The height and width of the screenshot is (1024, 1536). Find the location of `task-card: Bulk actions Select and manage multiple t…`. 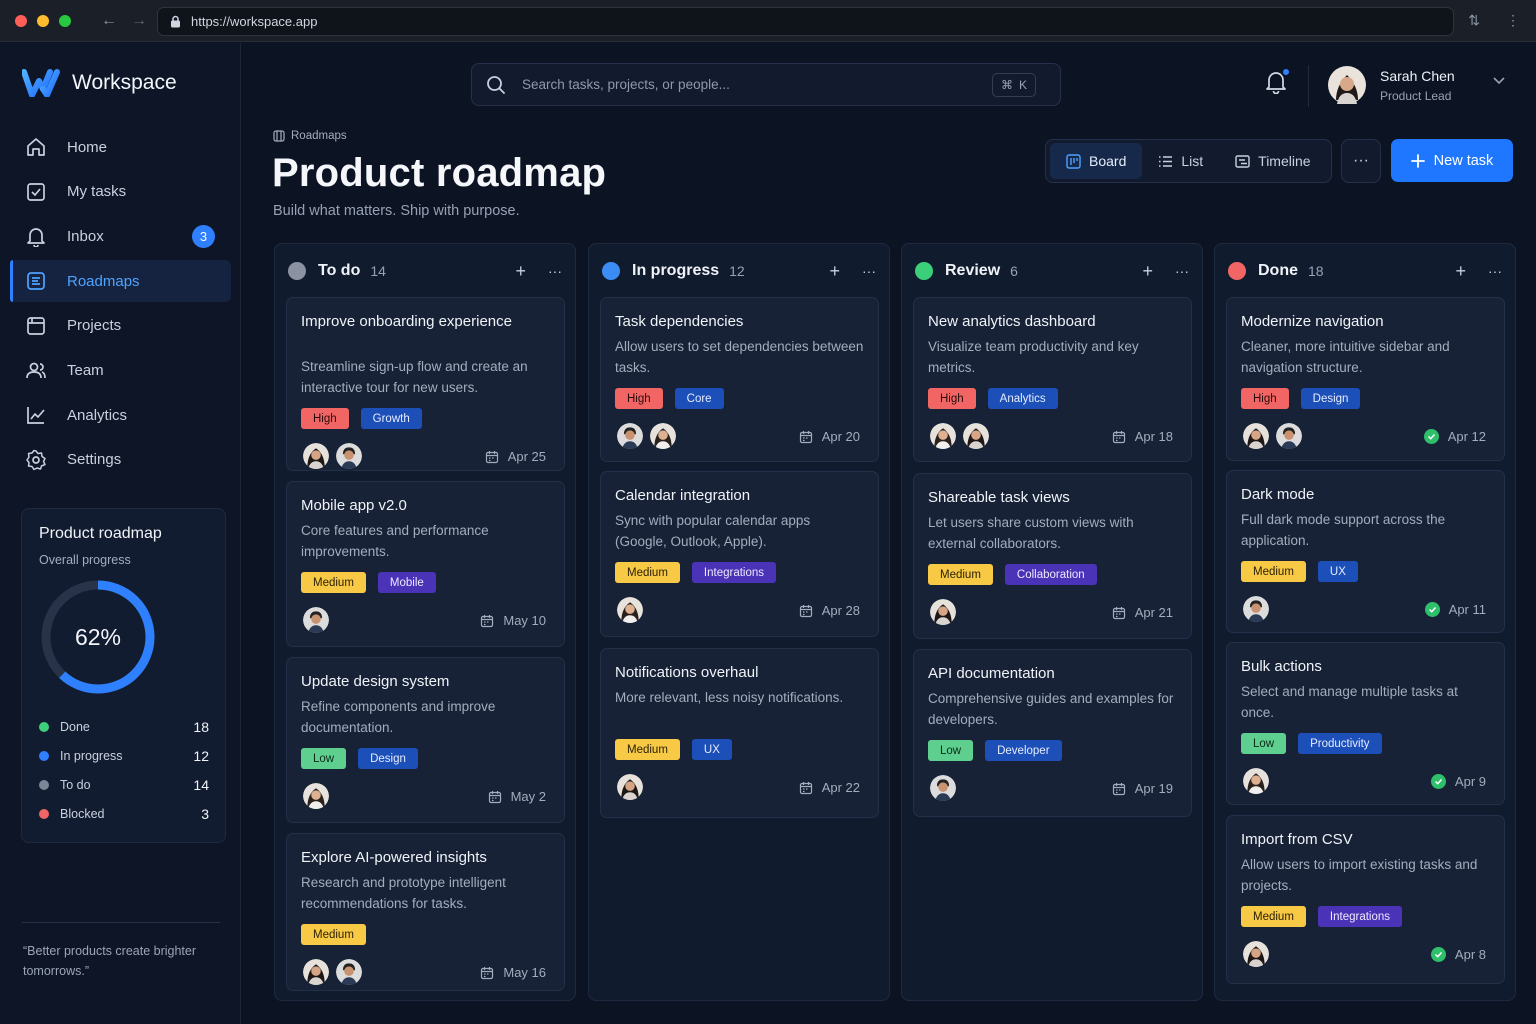

task-card: Bulk actions Select and manage multiple t… is located at coordinates (1365, 723).